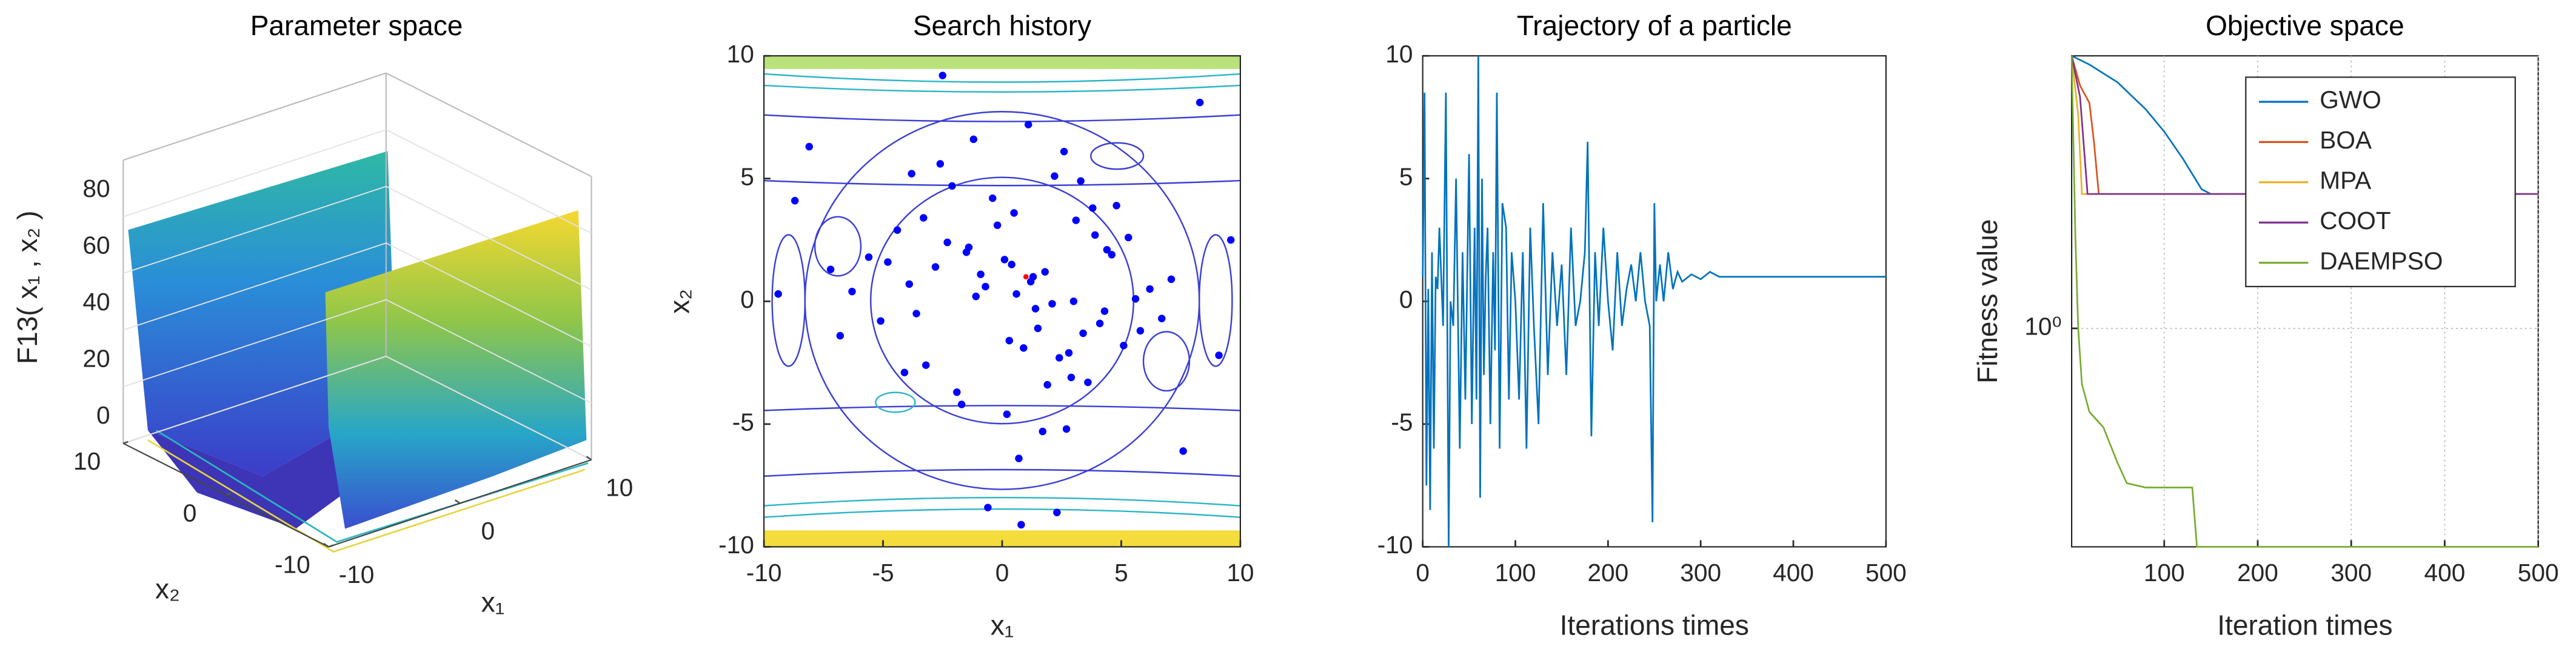 This screenshot has height=669, width=2576. Describe the element at coordinates (2304, 125) in the screenshot. I see `series-line` at that location.